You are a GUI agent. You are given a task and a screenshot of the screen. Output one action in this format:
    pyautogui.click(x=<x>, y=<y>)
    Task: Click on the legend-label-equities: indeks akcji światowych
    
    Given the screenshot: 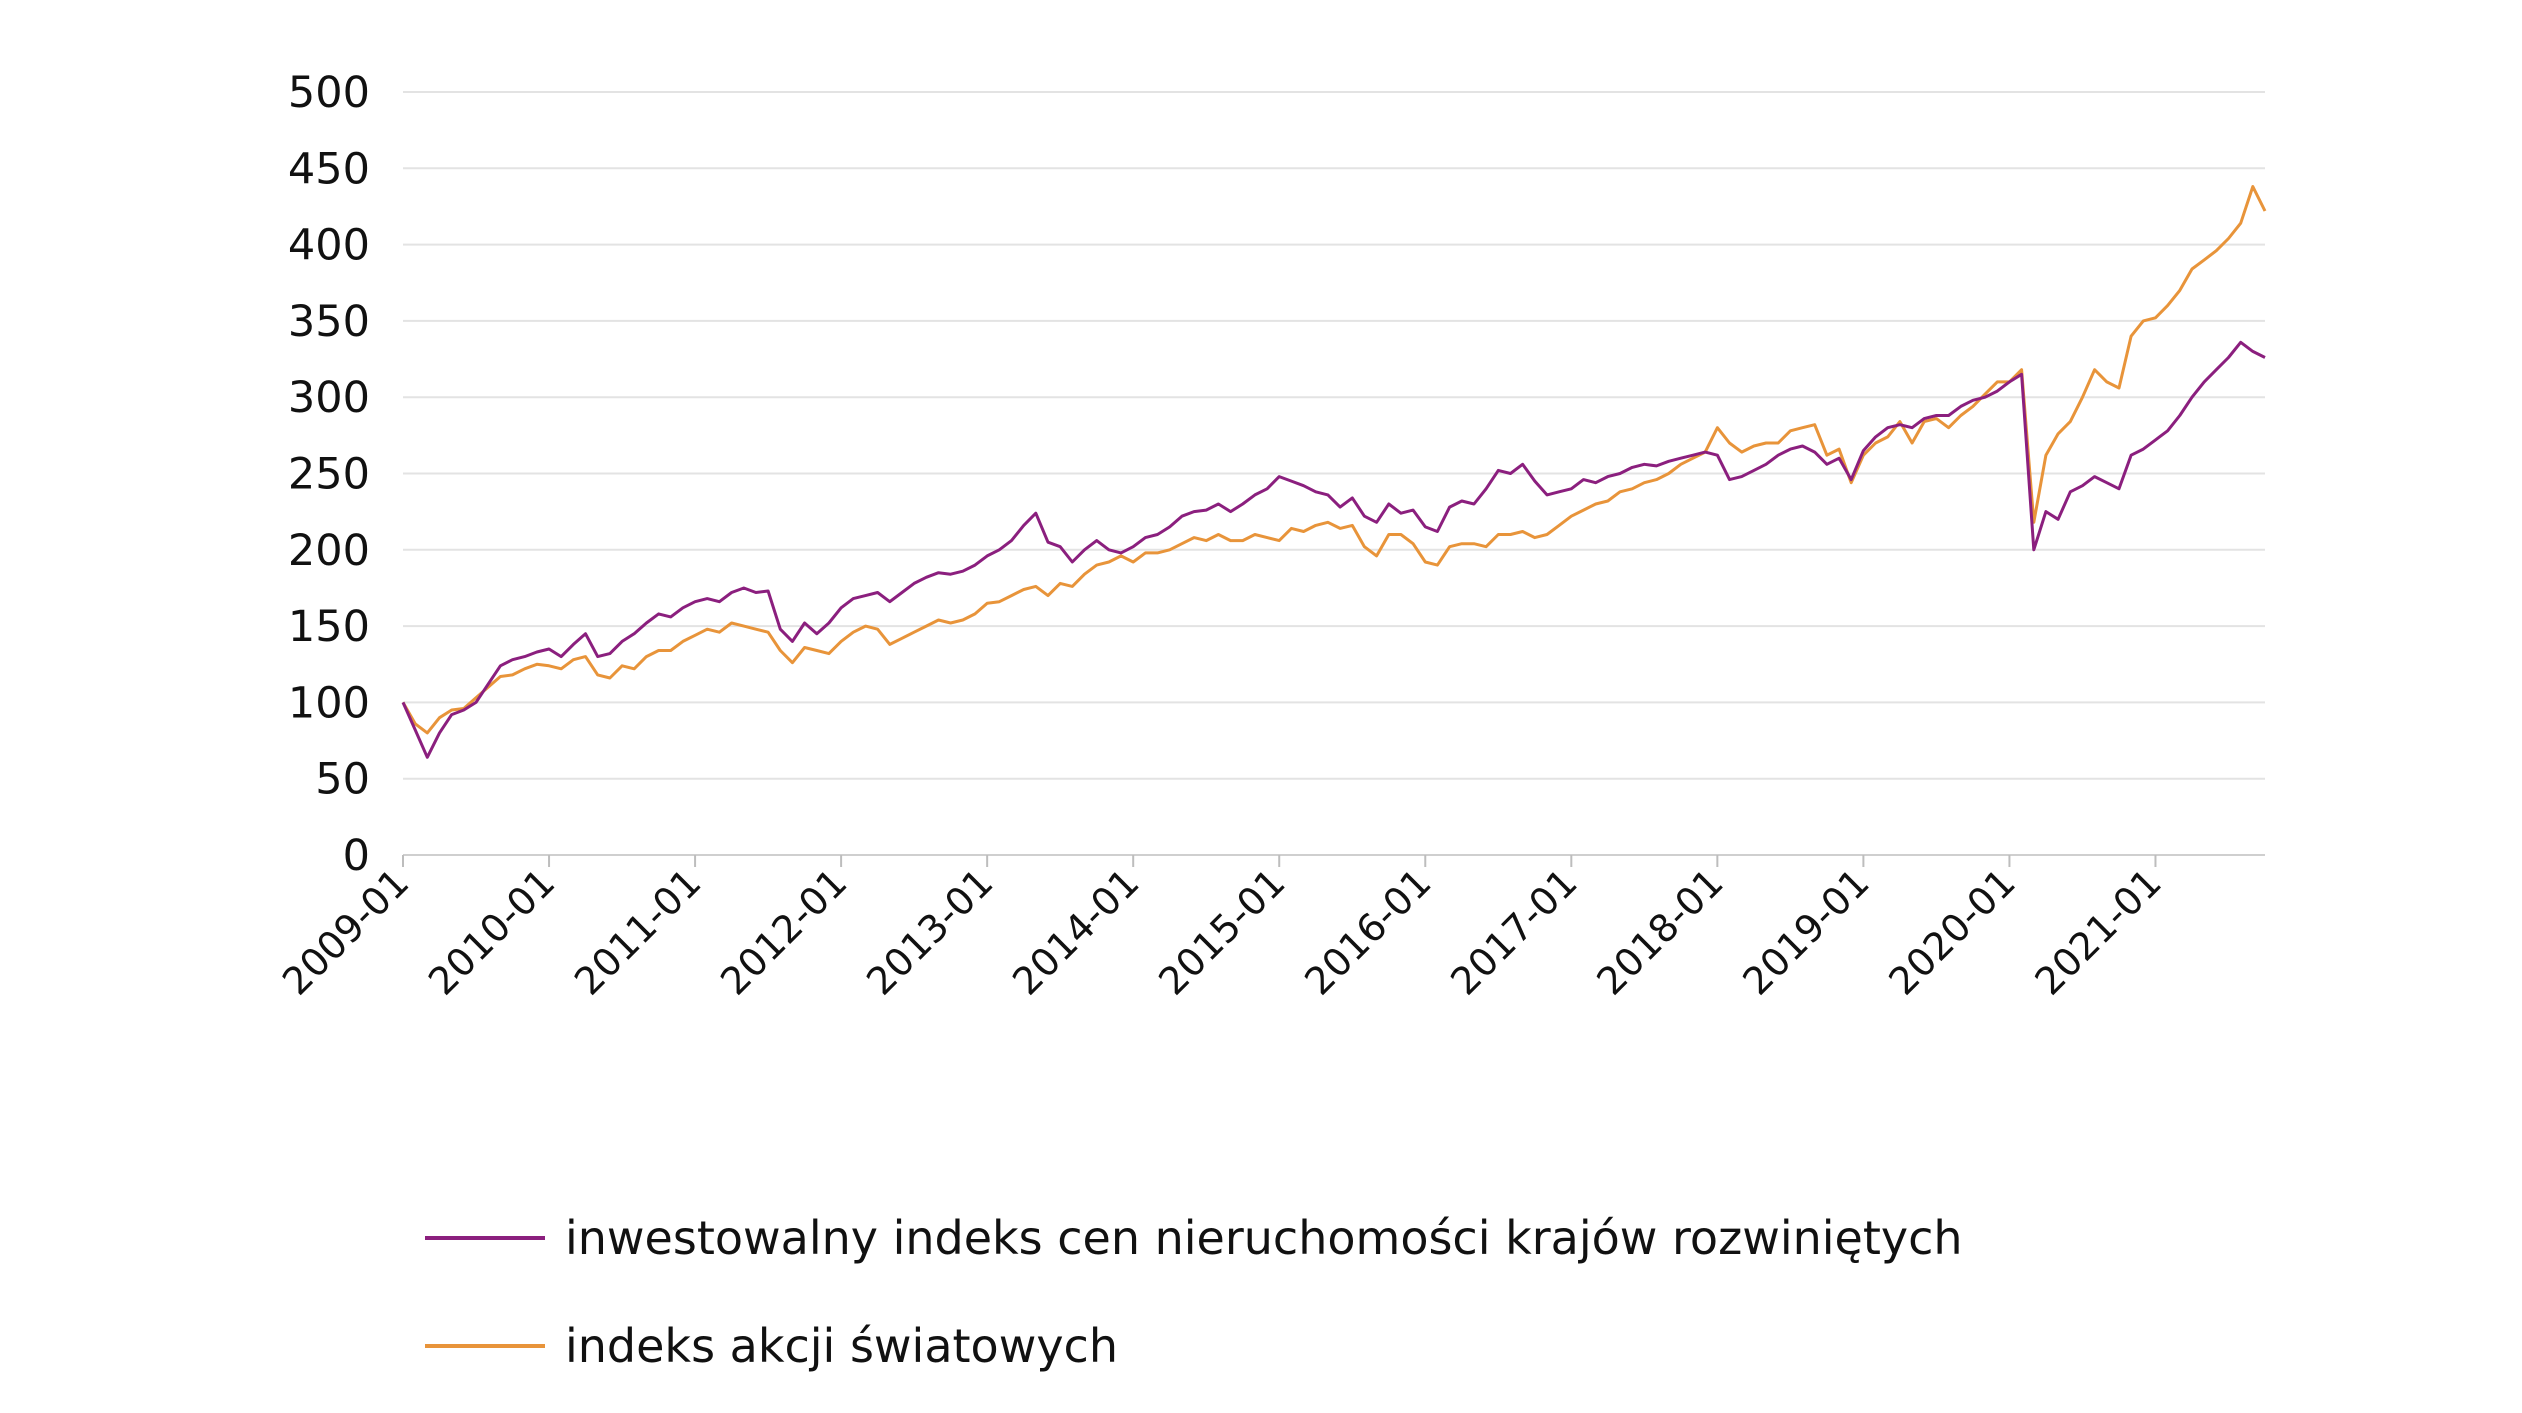 What is the action you would take?
    pyautogui.click(x=841, y=1346)
    